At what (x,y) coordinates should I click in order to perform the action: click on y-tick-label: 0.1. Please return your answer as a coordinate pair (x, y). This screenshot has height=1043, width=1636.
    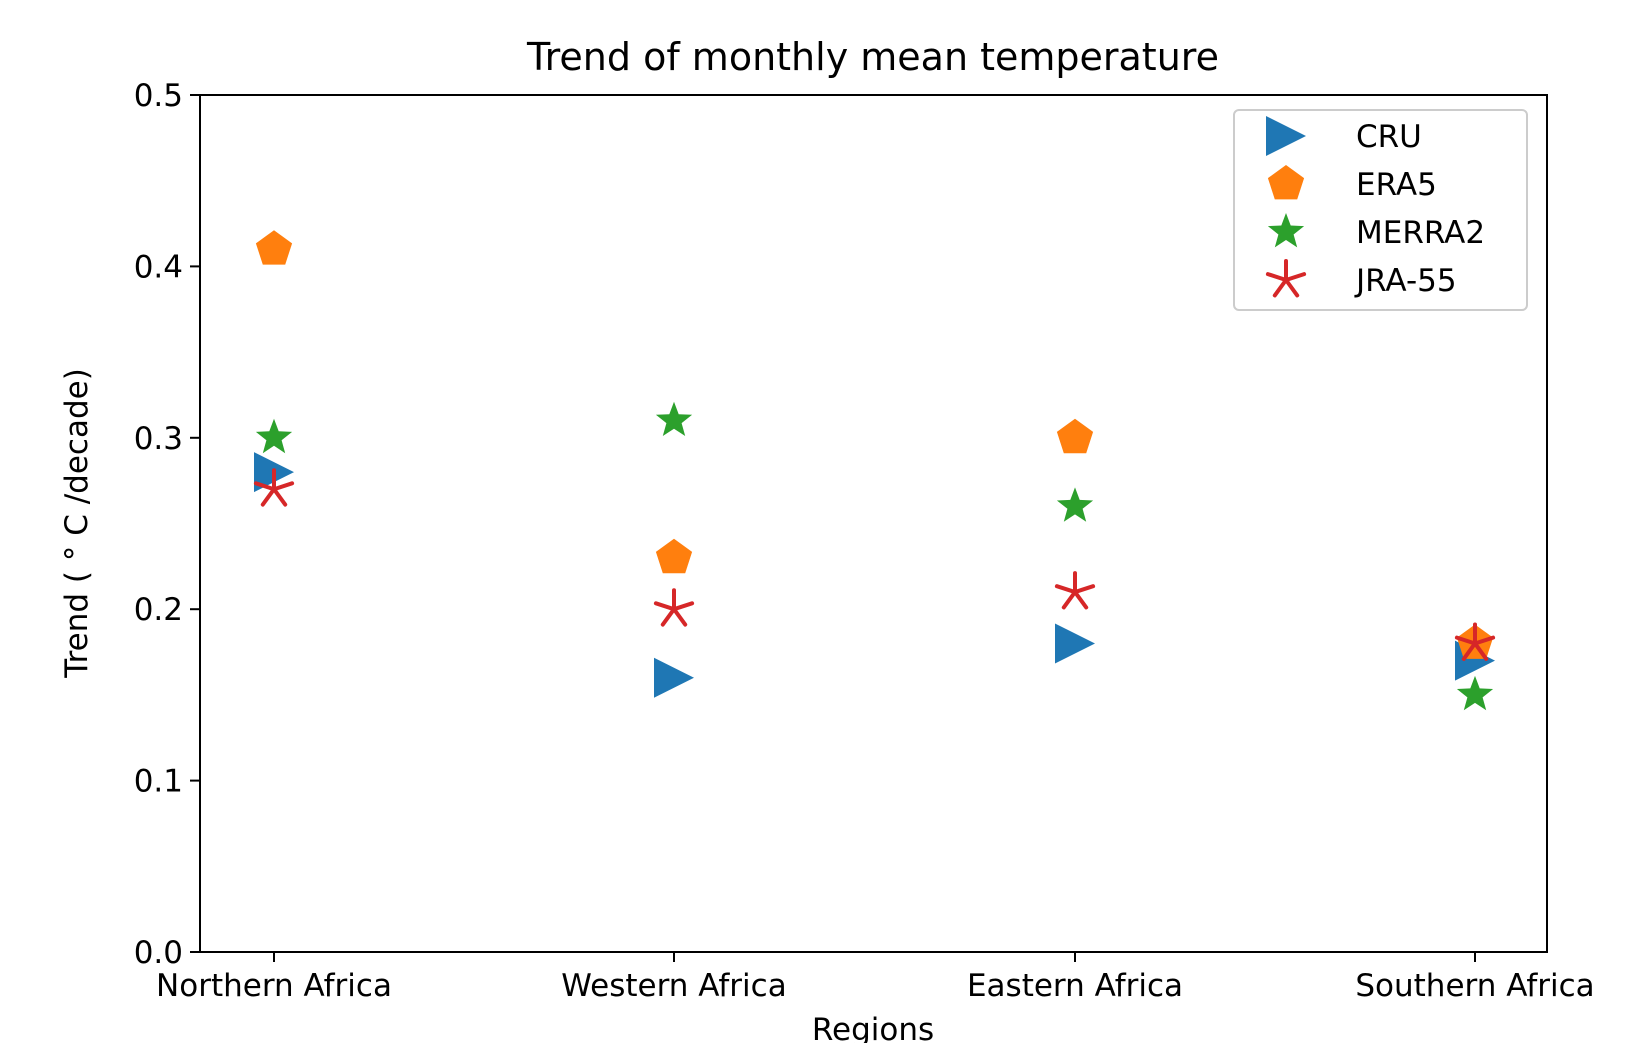
    Looking at the image, I should click on (158, 782).